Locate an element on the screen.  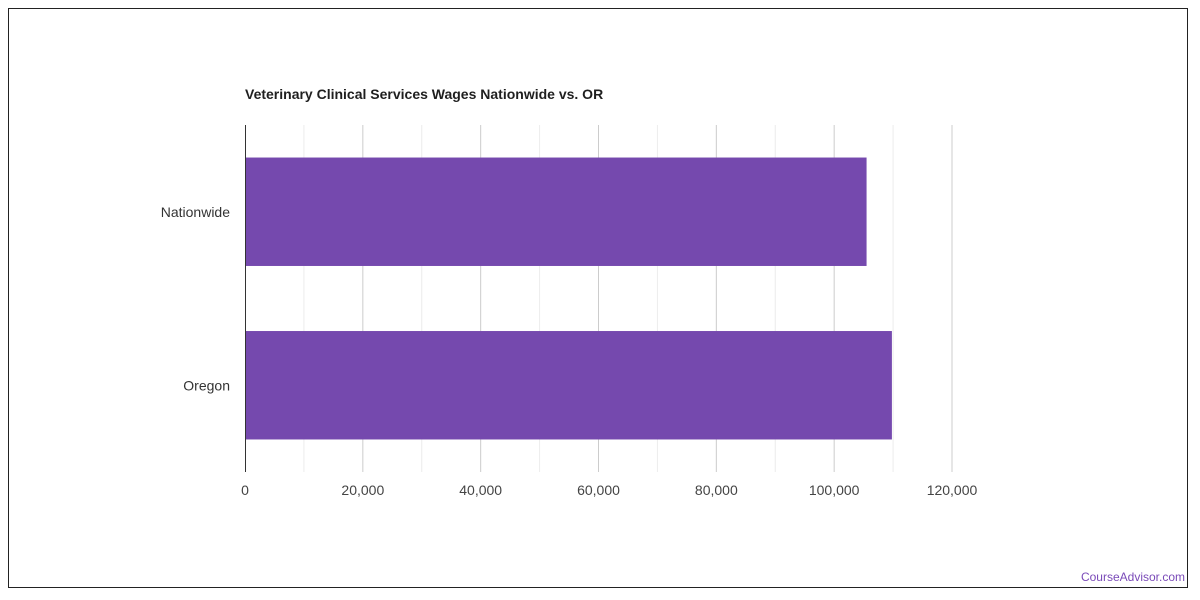
x-tick-label: 100,000 is located at coordinates (834, 490).